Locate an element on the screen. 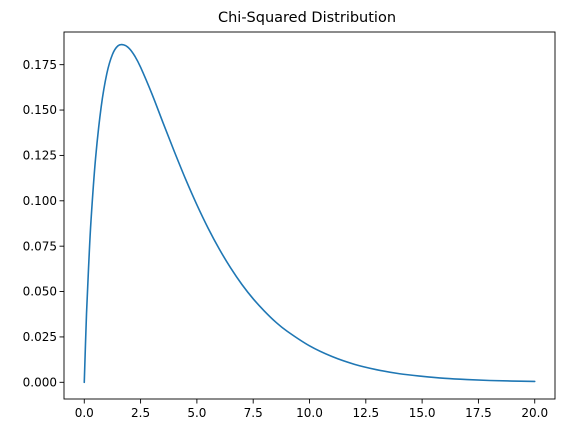 Image resolution: width=565 pixels, height=433 pixels. y-tick-label: 0.100 is located at coordinates (40, 201).